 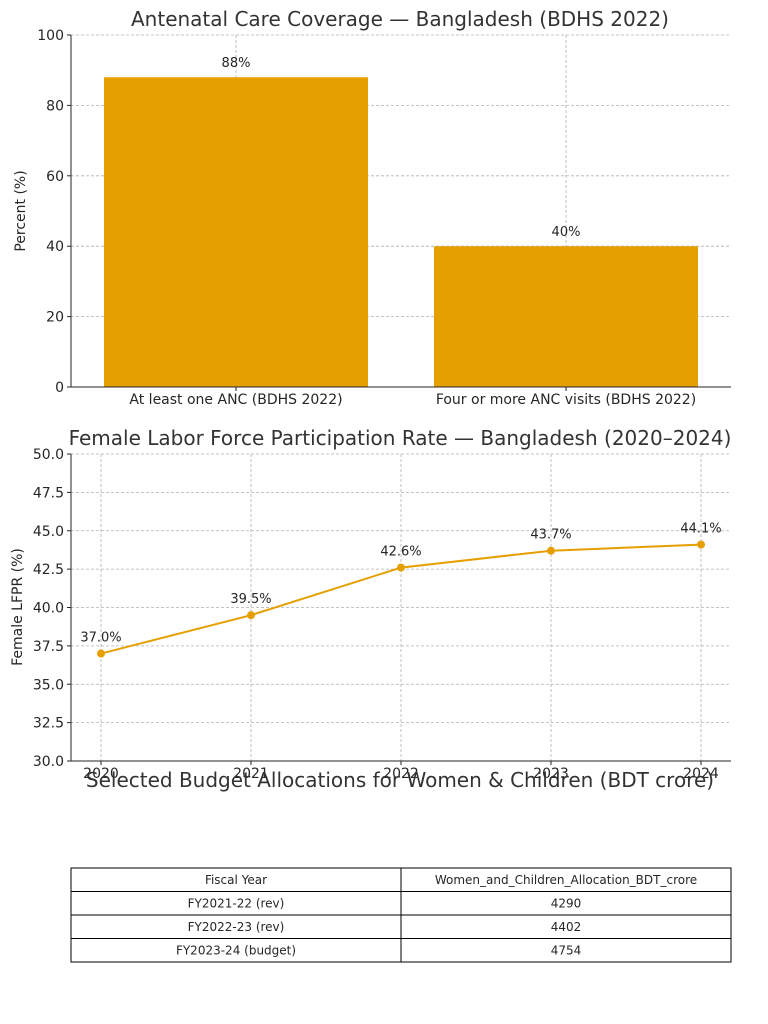 What do you see at coordinates (48, 609) in the screenshot?
I see `lfpr-y-tick-label: 40.0` at bounding box center [48, 609].